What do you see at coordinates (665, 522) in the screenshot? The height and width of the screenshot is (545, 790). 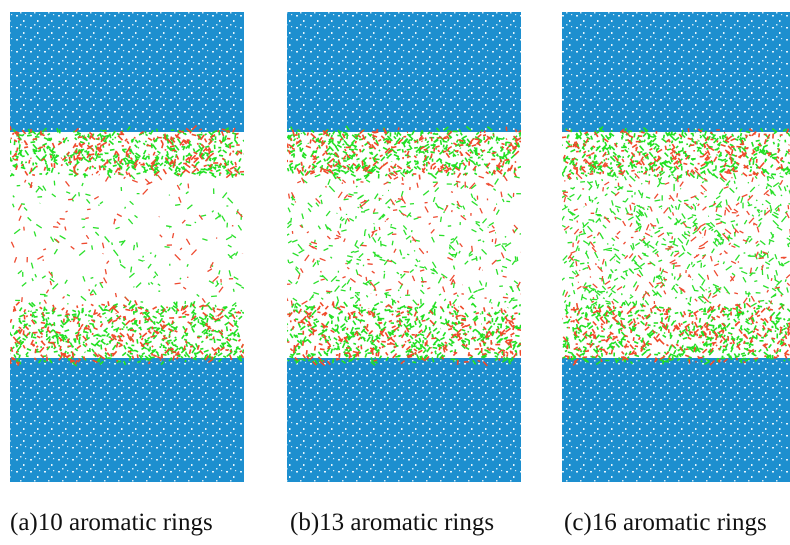 I see `caption: (c)16 aromatic rings` at bounding box center [665, 522].